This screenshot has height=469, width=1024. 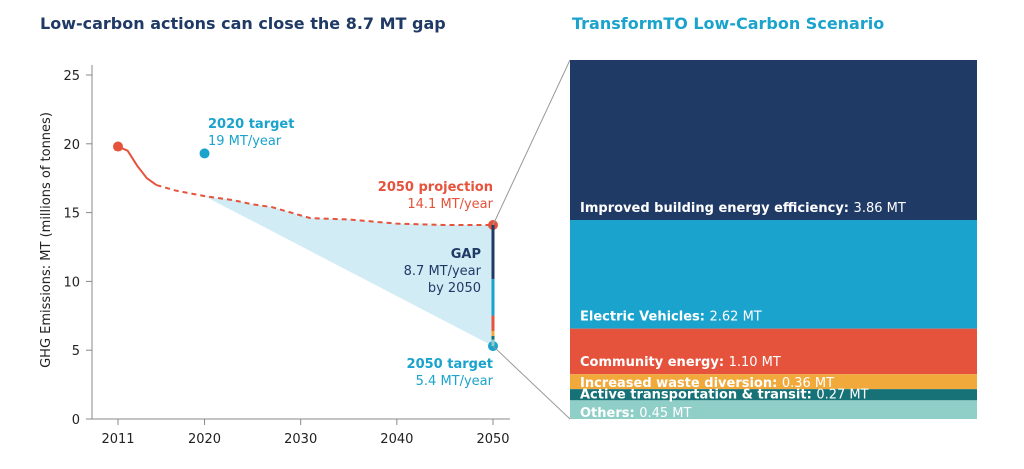 What do you see at coordinates (728, 23) in the screenshot?
I see `right-chart-title: TransformTO Low-Carbon Scenario` at bounding box center [728, 23].